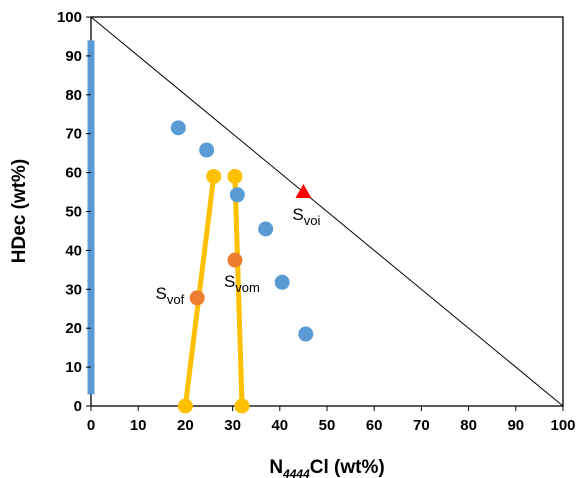 The width and height of the screenshot is (582, 478). Describe the element at coordinates (73, 328) in the screenshot. I see `y-tick-label-20: 20` at that location.